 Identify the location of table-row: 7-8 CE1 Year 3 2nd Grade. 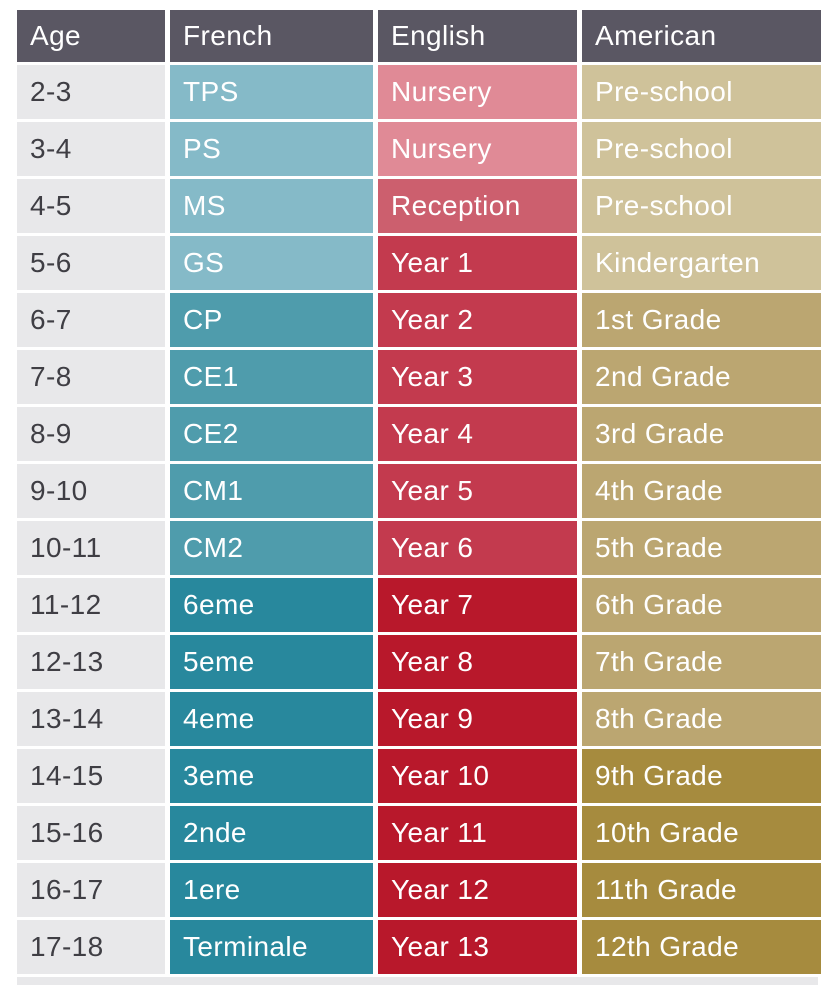
(419, 377).